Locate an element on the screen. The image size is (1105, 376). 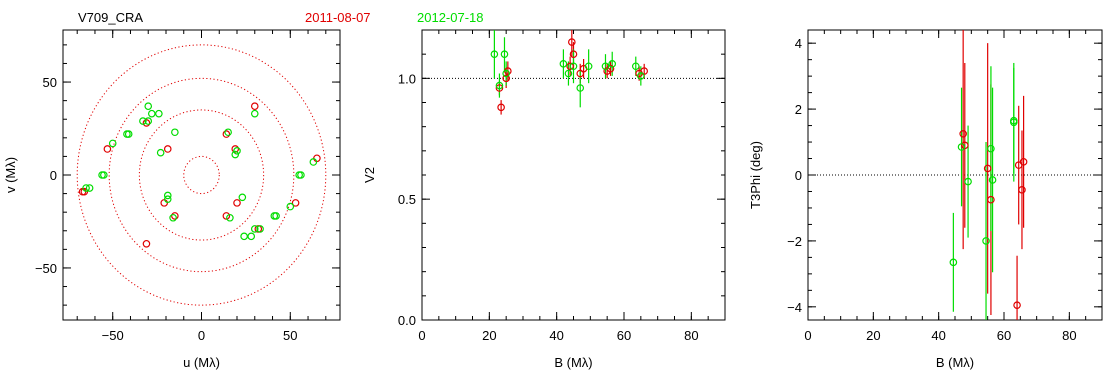
date-label-2011: 2011-08-07 is located at coordinates (338, 17).